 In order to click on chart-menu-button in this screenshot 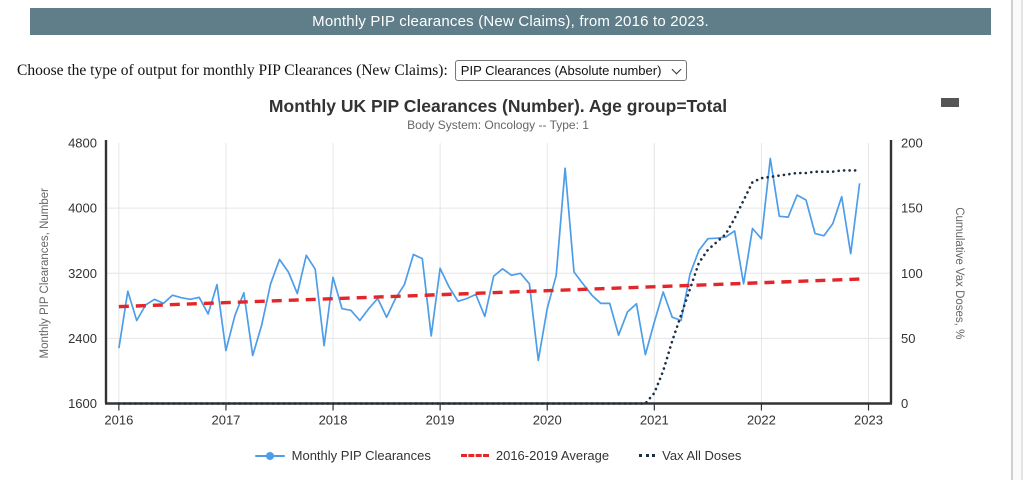, I will do `click(950, 102)`.